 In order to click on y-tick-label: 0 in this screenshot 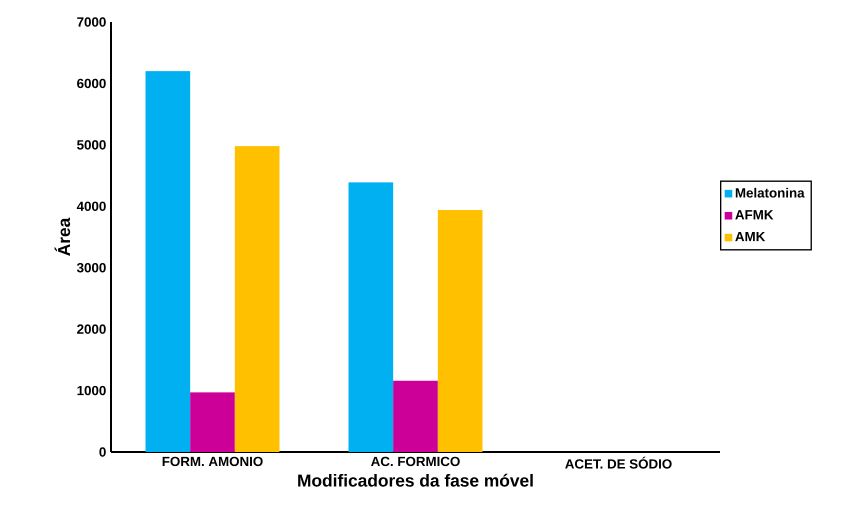, I will do `click(102, 452)`.